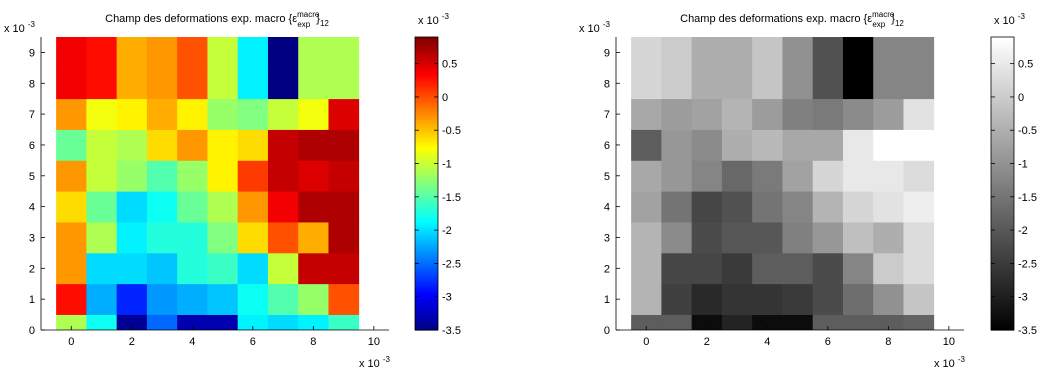 The image size is (1057, 375). Describe the element at coordinates (607, 331) in the screenshot. I see `y-tick-label: 0` at that location.